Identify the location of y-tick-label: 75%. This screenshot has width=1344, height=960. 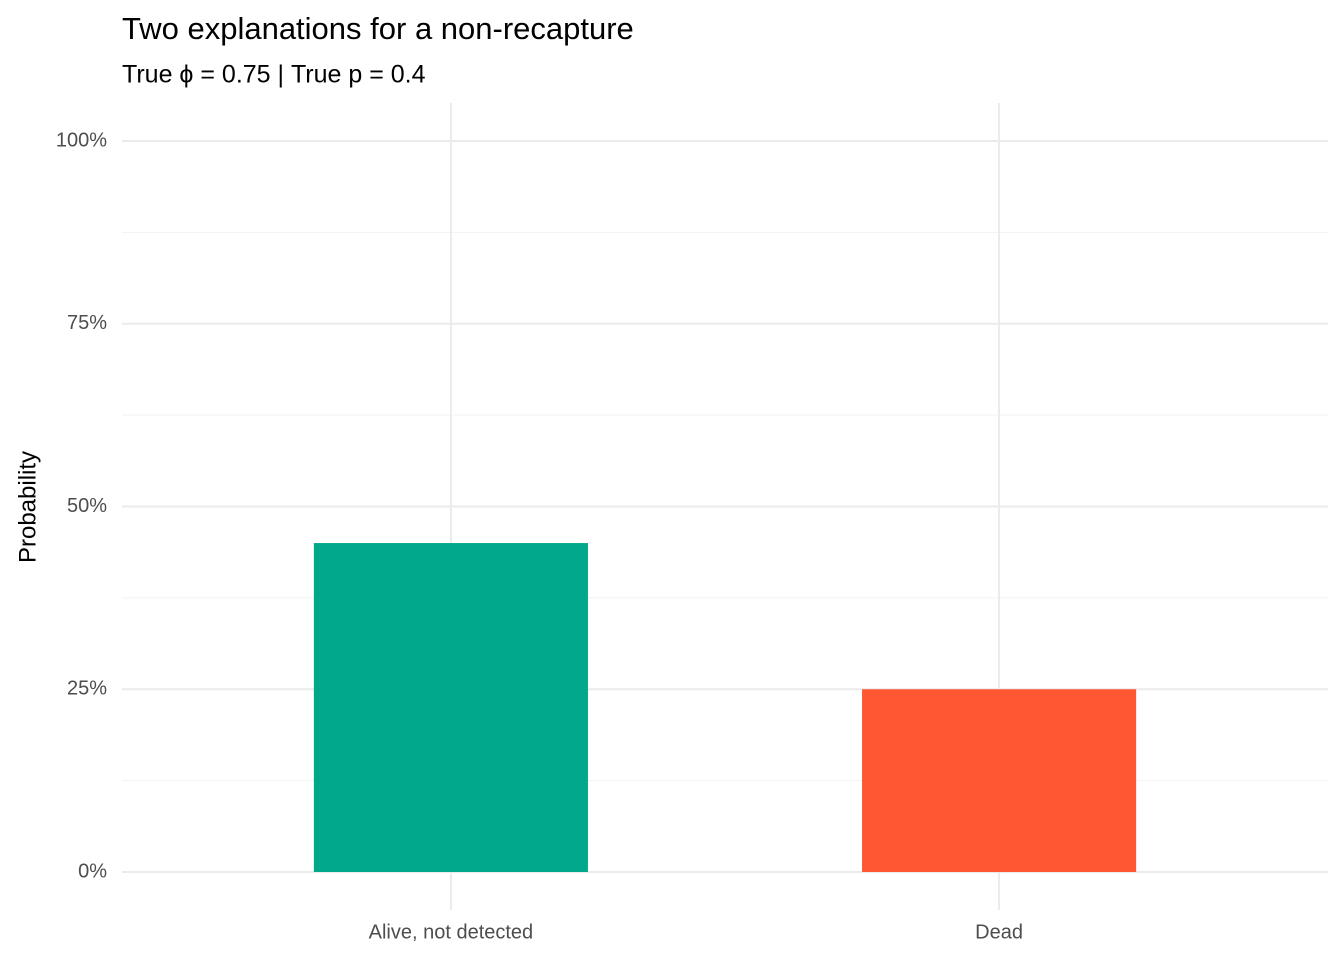
(87, 323).